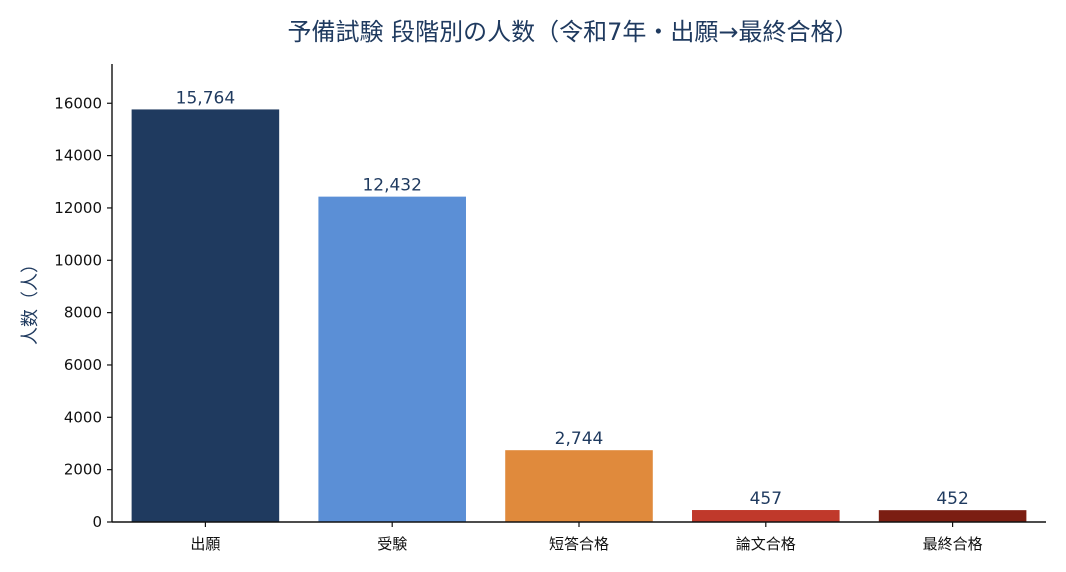 Image resolution: width=1066 pixels, height=572 pixels. What do you see at coordinates (78, 156) in the screenshot?
I see `y-tick-label-8: 14000` at bounding box center [78, 156].